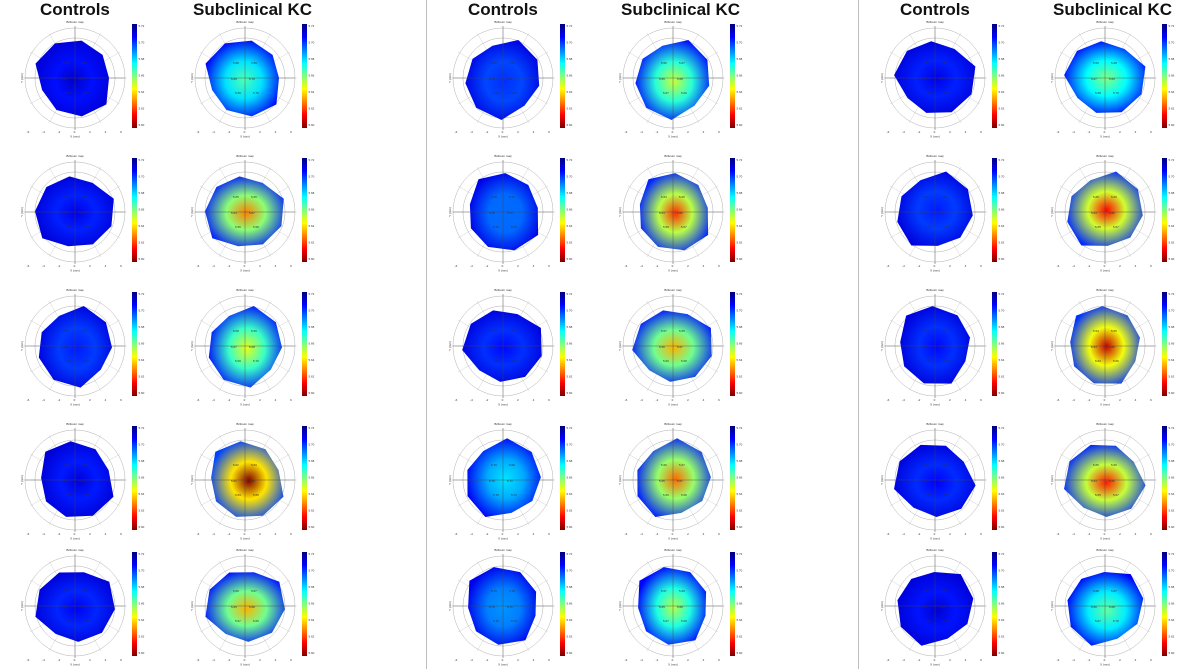  I want to click on map-region, so click(502, 80).